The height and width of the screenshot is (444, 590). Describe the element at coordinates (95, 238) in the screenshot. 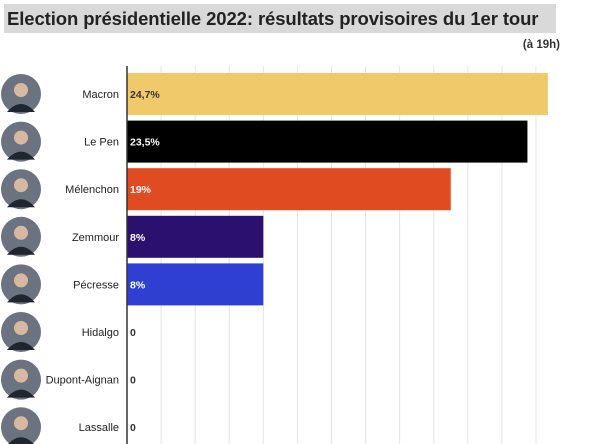

I see `category-label: Zemmour` at that location.